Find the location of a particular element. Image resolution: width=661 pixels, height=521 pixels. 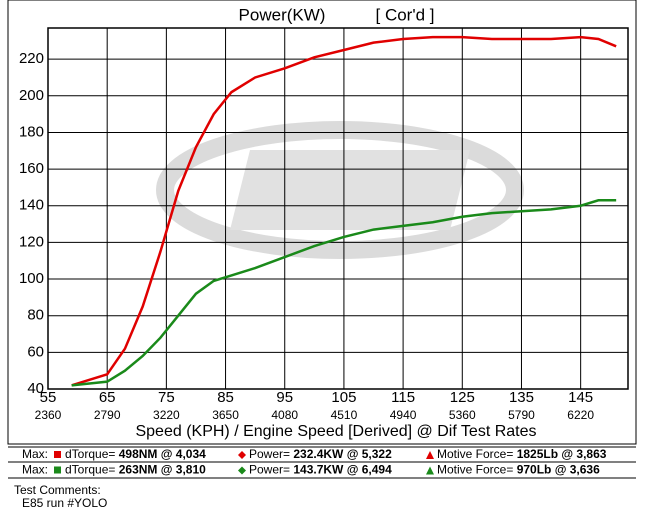

x-secondary-label: 3220 is located at coordinates (166, 415).